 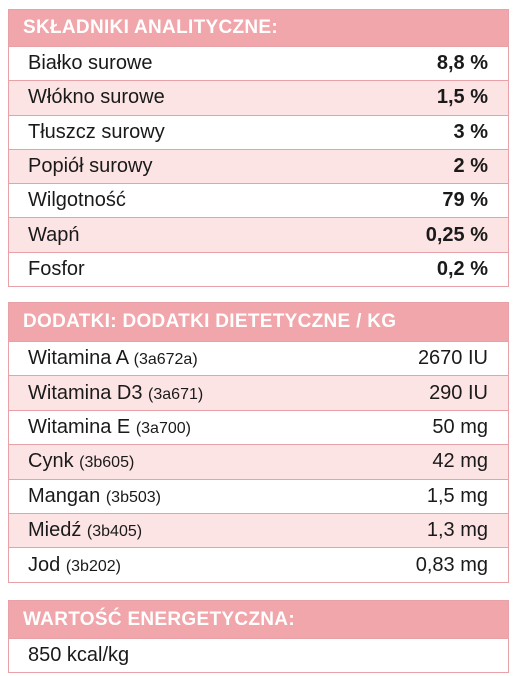 What do you see at coordinates (465, 200) in the screenshot?
I see `nutrient-value: 79 %` at bounding box center [465, 200].